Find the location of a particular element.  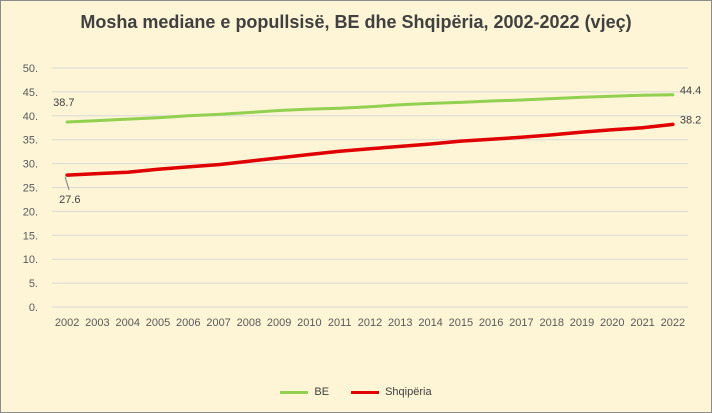

data-label: 44.4 is located at coordinates (690, 91).